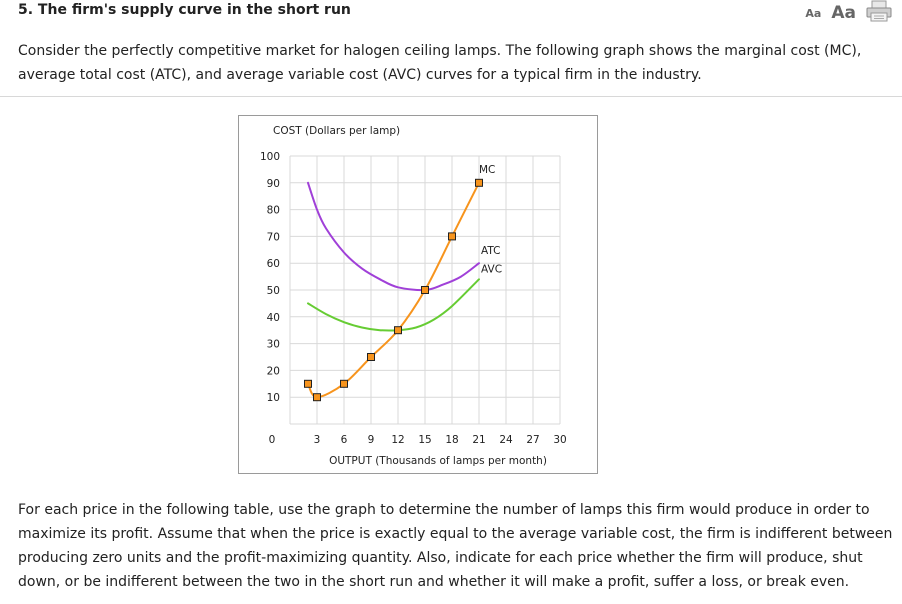  Describe the element at coordinates (273, 184) in the screenshot. I see `y-tick-label: 90` at that location.